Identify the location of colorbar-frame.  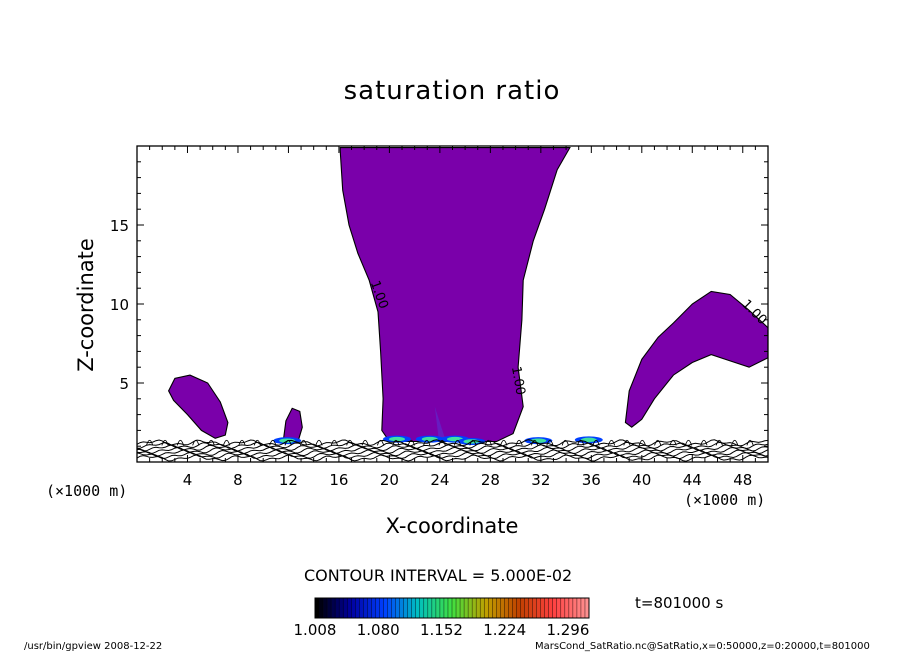
(452, 608).